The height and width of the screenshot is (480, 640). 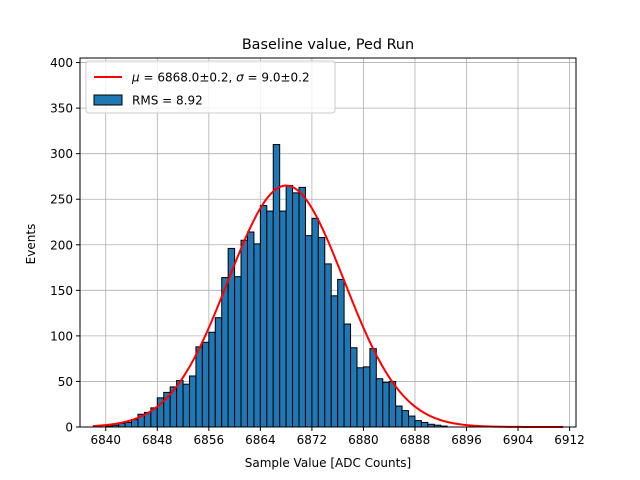 What do you see at coordinates (61, 109) in the screenshot?
I see `y-tick-label: 350` at bounding box center [61, 109].